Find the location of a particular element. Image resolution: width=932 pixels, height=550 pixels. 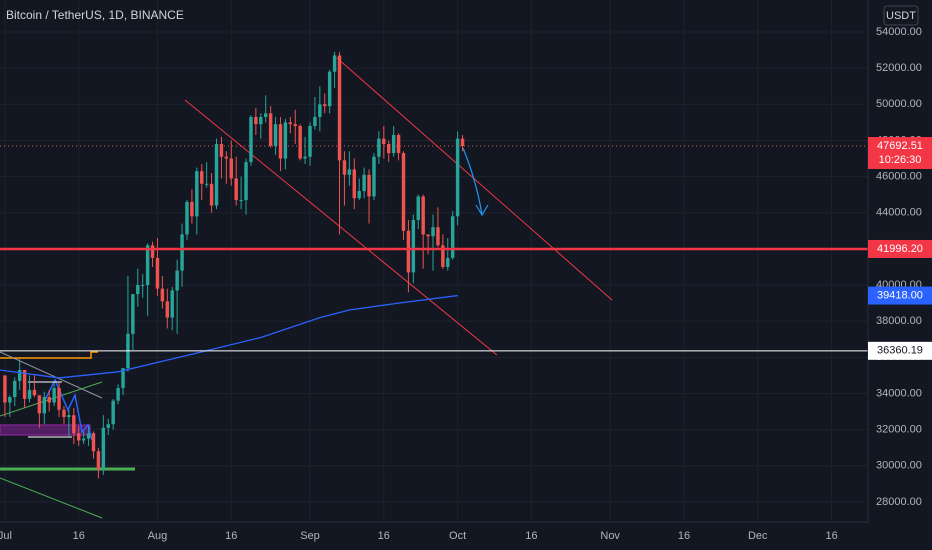

countdown: 10:26:30 is located at coordinates (900, 160).